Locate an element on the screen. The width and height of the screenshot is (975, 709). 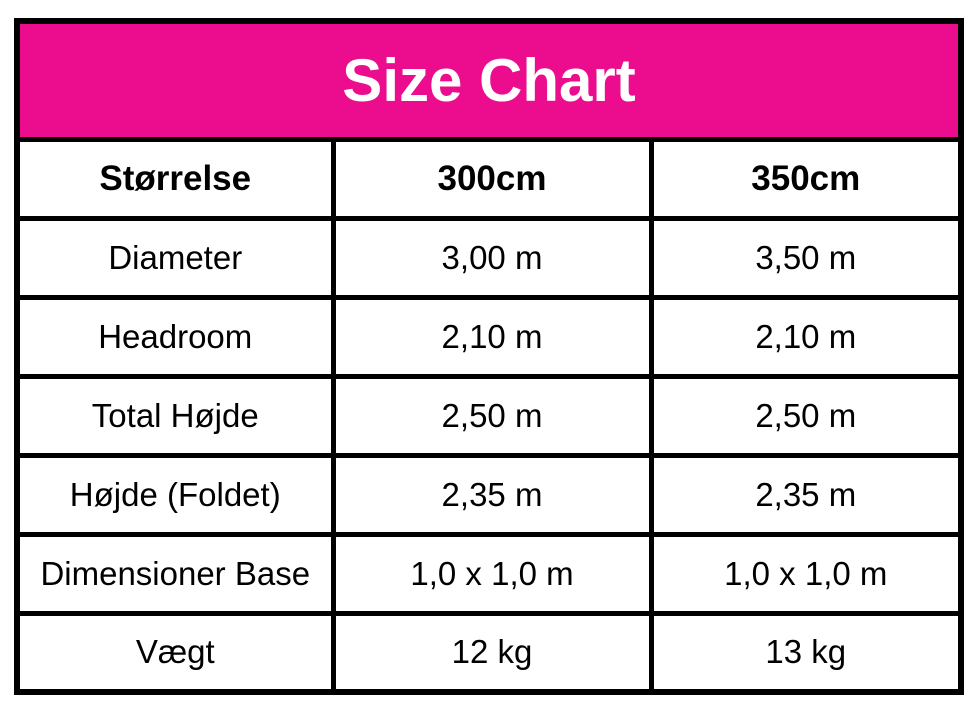
table-row-hojde-foldet: Højde (Foldet) 2,35 m 2,35 m is located at coordinates (489, 494).